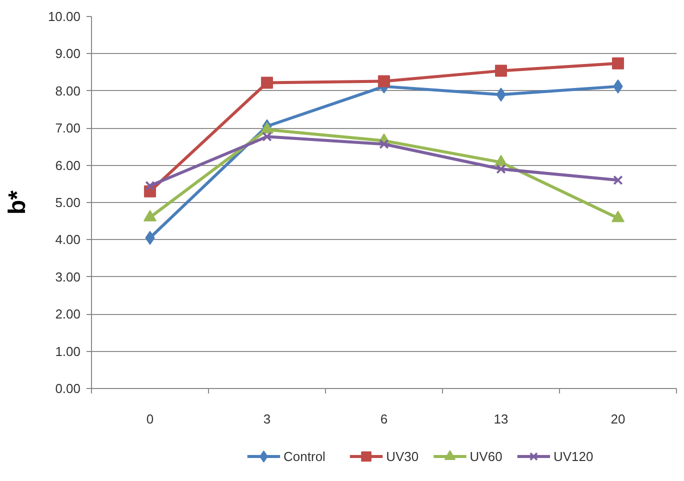  What do you see at coordinates (68, 54) in the screenshot?
I see `y-tick-label: 9.00` at bounding box center [68, 54].